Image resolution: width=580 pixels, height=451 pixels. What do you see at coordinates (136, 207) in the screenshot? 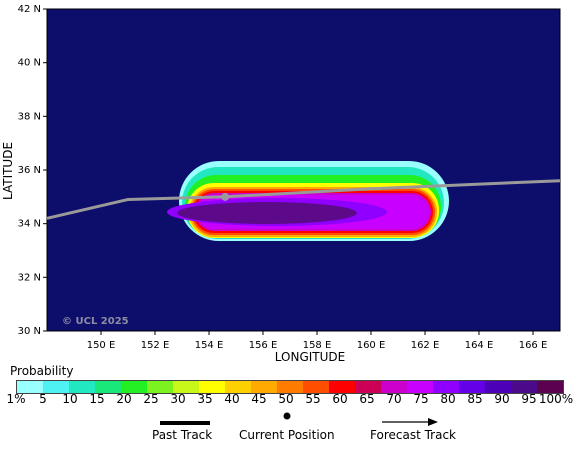
I see `past-track-line` at bounding box center [136, 207].